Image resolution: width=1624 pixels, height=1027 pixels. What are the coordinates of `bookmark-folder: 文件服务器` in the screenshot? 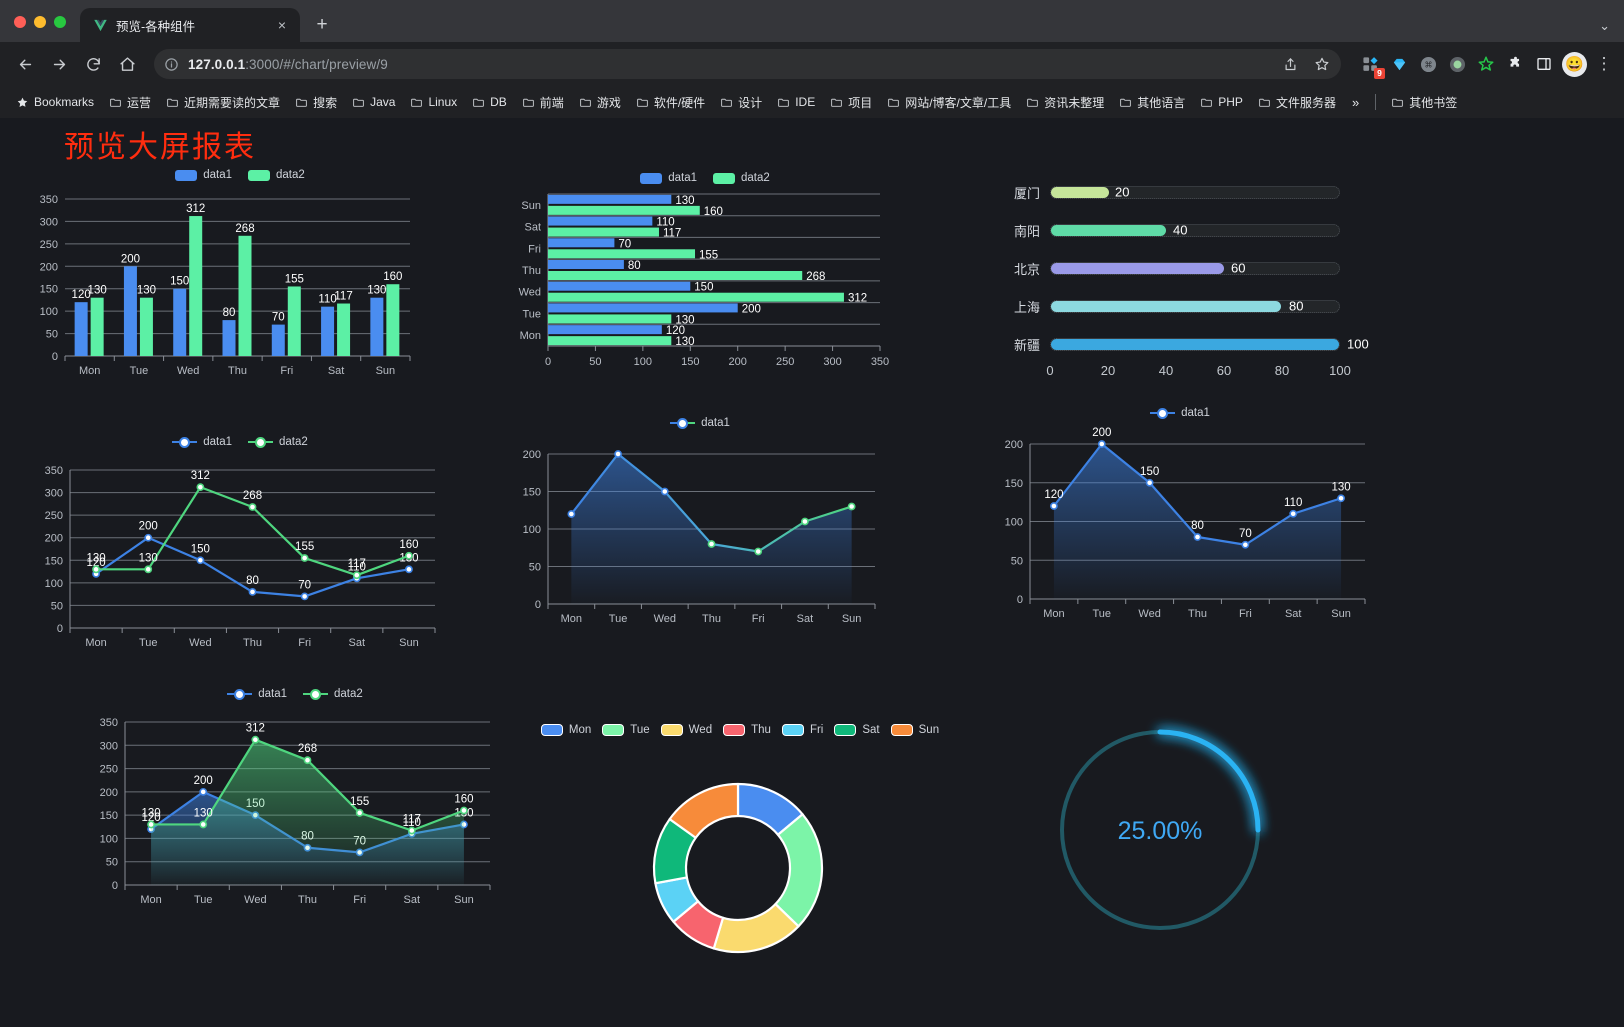 It's located at (1297, 102).